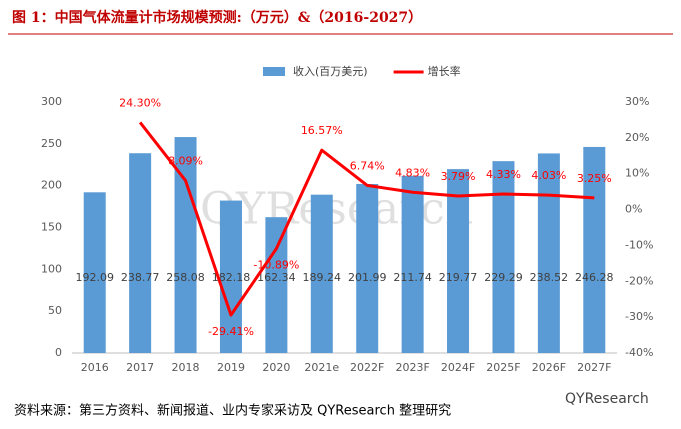 The width and height of the screenshot is (681, 429). I want to click on x-tick-label: 2018, so click(186, 367).